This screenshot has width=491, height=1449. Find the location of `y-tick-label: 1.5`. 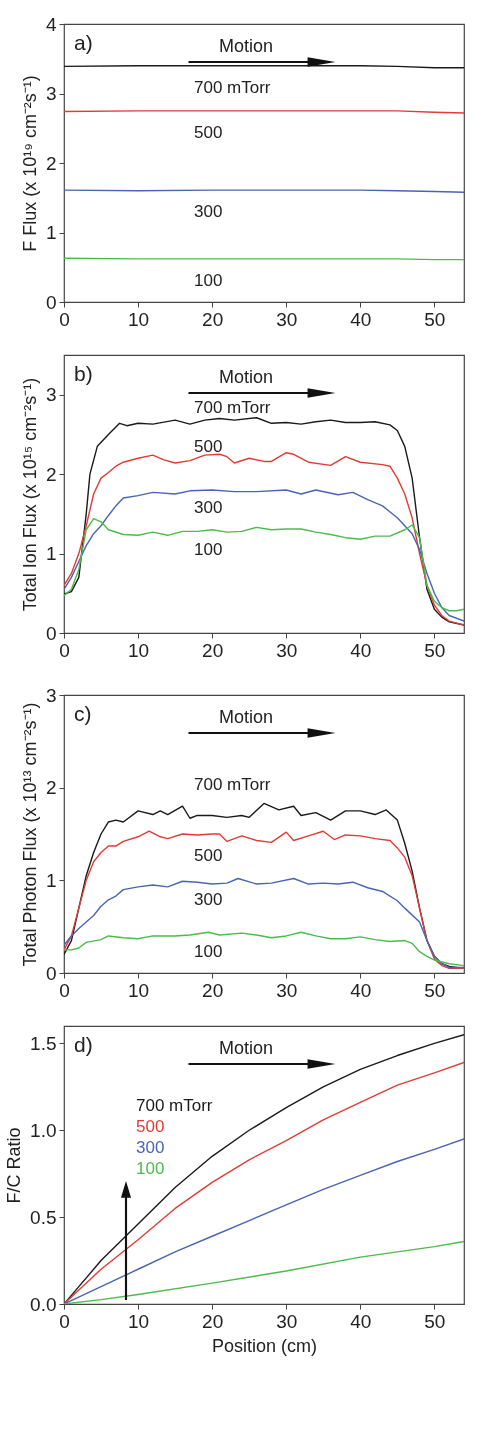

y-tick-label: 1.5 is located at coordinates (43, 1043).